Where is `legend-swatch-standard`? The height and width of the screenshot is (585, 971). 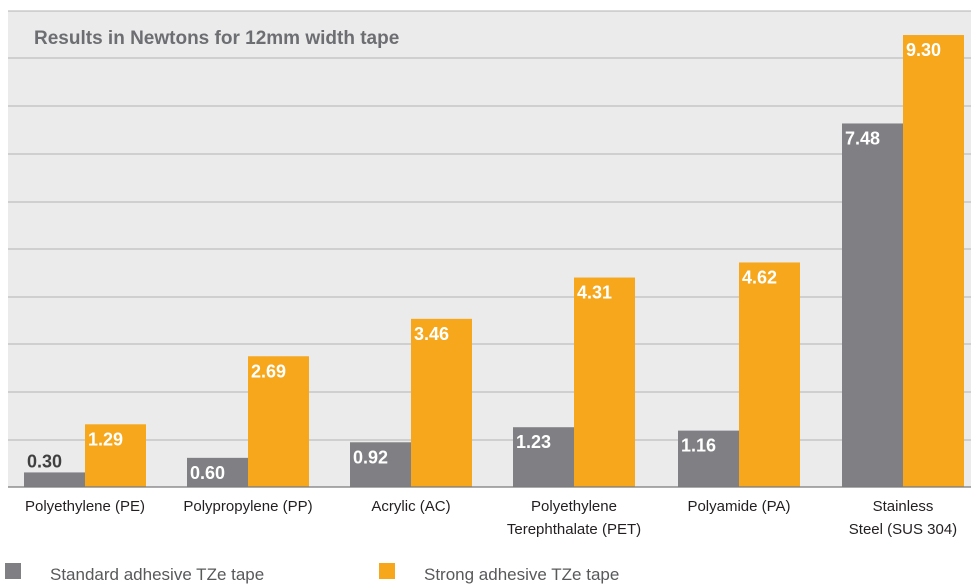
legend-swatch-standard is located at coordinates (13, 571).